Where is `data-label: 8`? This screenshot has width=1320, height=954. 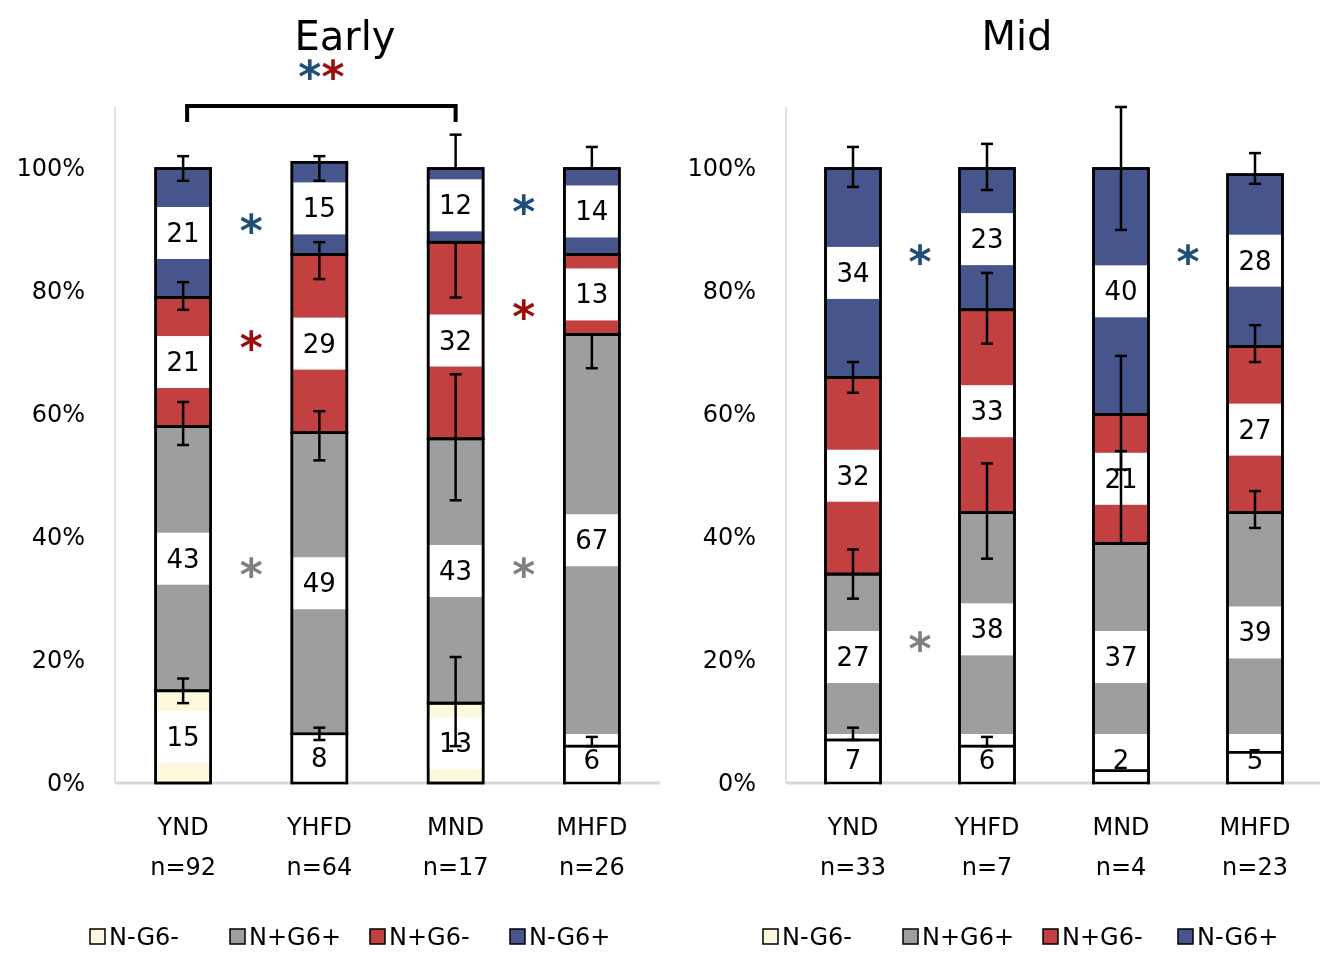 data-label: 8 is located at coordinates (319, 758).